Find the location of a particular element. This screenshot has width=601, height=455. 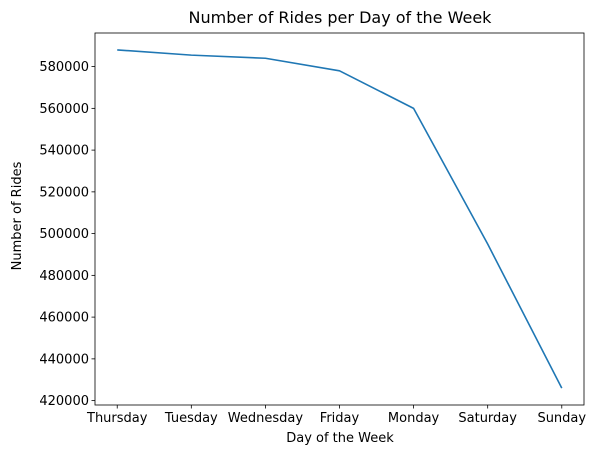

x-axis-label: Day of the Week is located at coordinates (340, 438).